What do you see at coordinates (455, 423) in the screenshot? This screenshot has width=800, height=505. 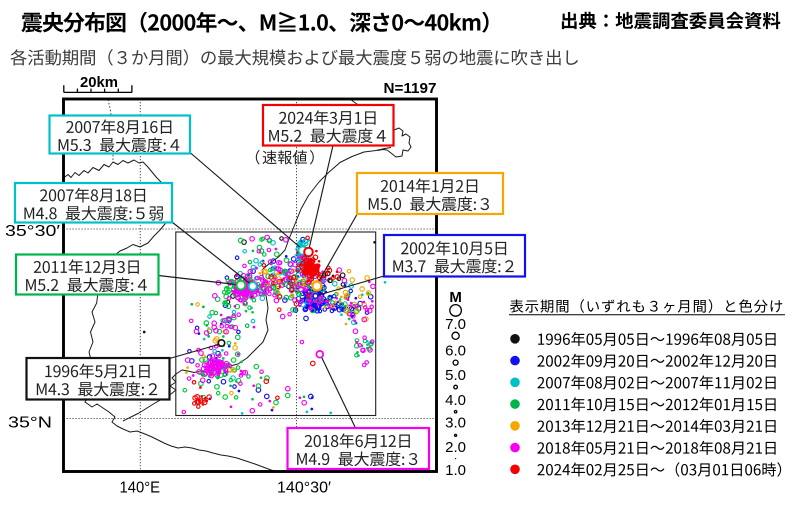 I see `svg-text: 3.0` at bounding box center [455, 423].